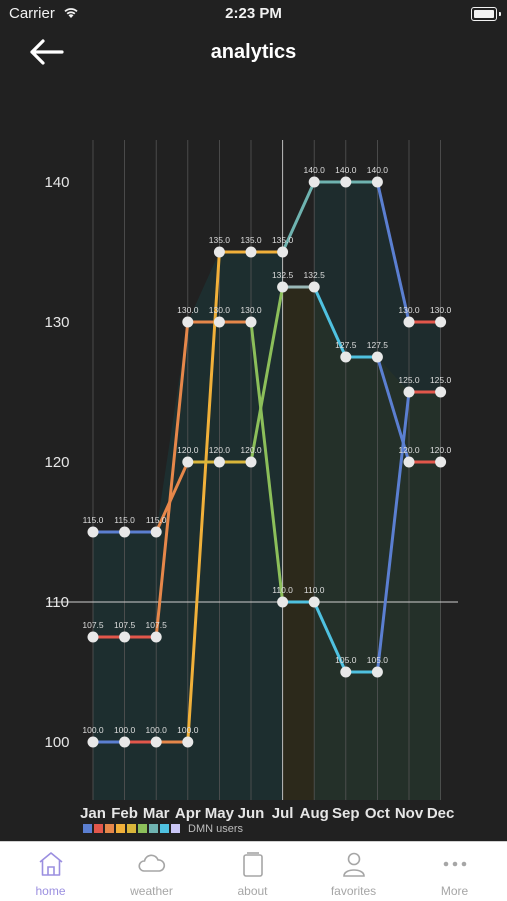 Image resolution: width=507 pixels, height=901 pixels. What do you see at coordinates (409, 813) in the screenshot?
I see `x-tick-label: Nov` at bounding box center [409, 813].